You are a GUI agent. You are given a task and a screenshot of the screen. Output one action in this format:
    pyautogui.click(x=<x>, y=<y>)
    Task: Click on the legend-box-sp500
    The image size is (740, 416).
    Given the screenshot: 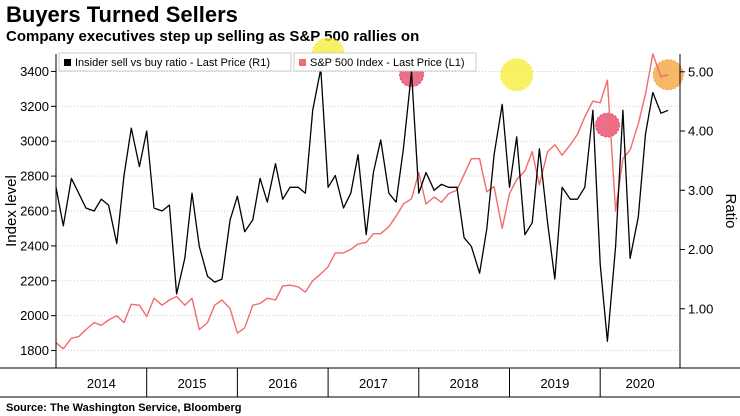 What is the action you would take?
    pyautogui.click(x=385, y=62)
    